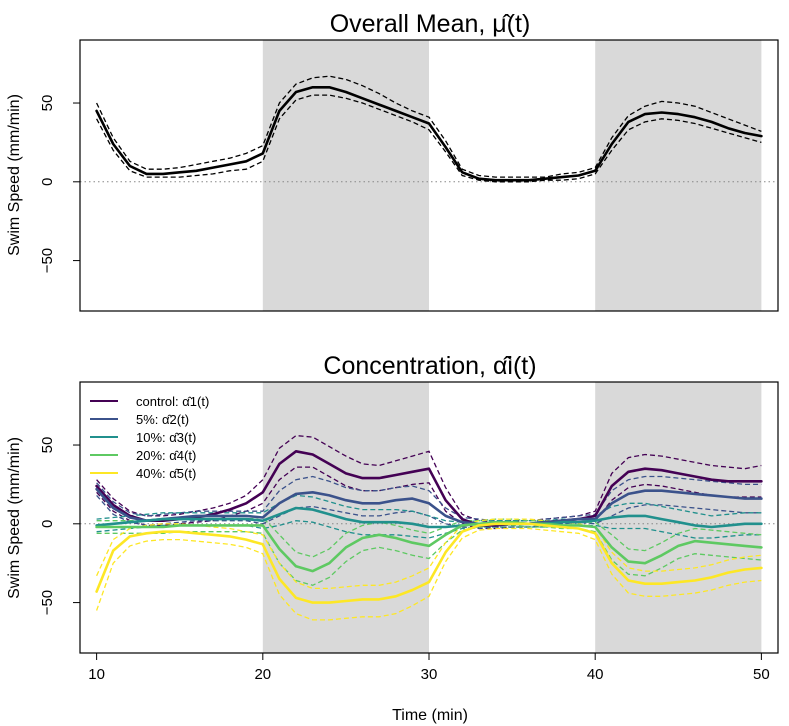 The height and width of the screenshot is (726, 789). I want to click on legend-item-control: control: α̂1(t), so click(149, 401).